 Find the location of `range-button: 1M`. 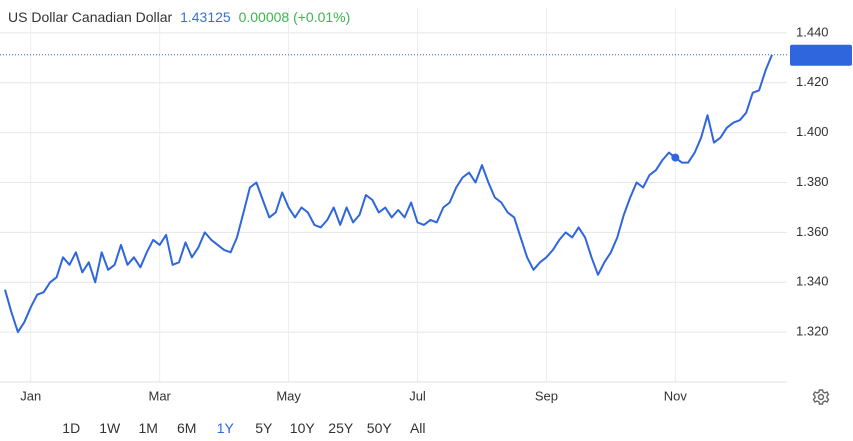

range-button: 1M is located at coordinates (148, 428).